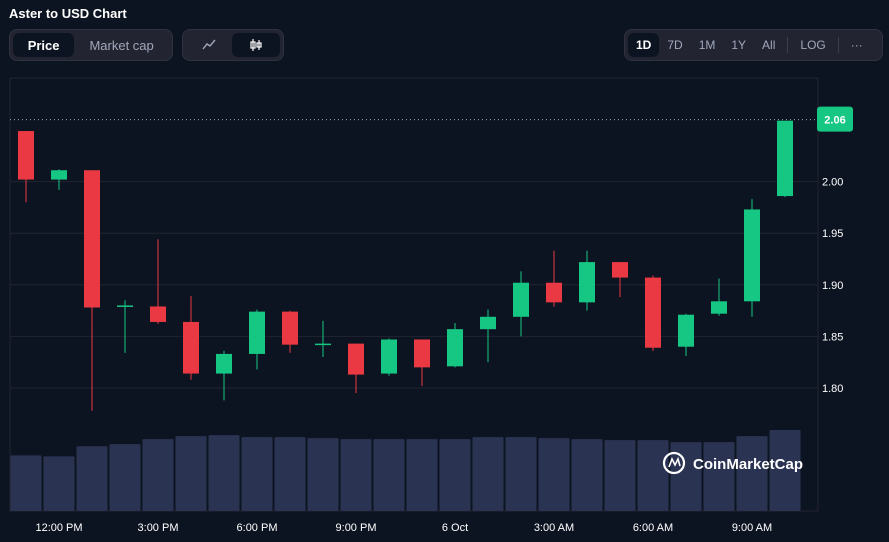 This screenshot has height=542, width=889. What do you see at coordinates (752, 528) in the screenshot?
I see `x-tick-label: 9:00 AM` at bounding box center [752, 528].